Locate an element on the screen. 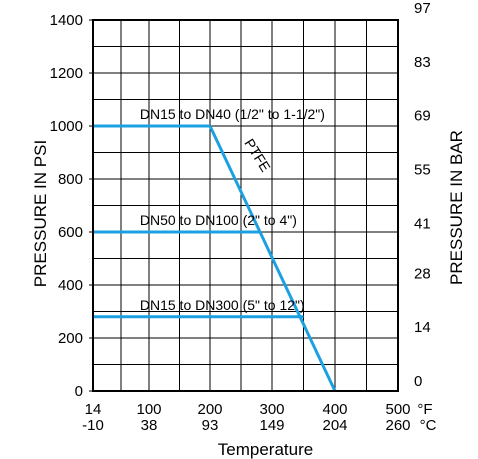 Image resolution: width=478 pixels, height=459 pixels. x-tick-label-c: 93 is located at coordinates (210, 425).